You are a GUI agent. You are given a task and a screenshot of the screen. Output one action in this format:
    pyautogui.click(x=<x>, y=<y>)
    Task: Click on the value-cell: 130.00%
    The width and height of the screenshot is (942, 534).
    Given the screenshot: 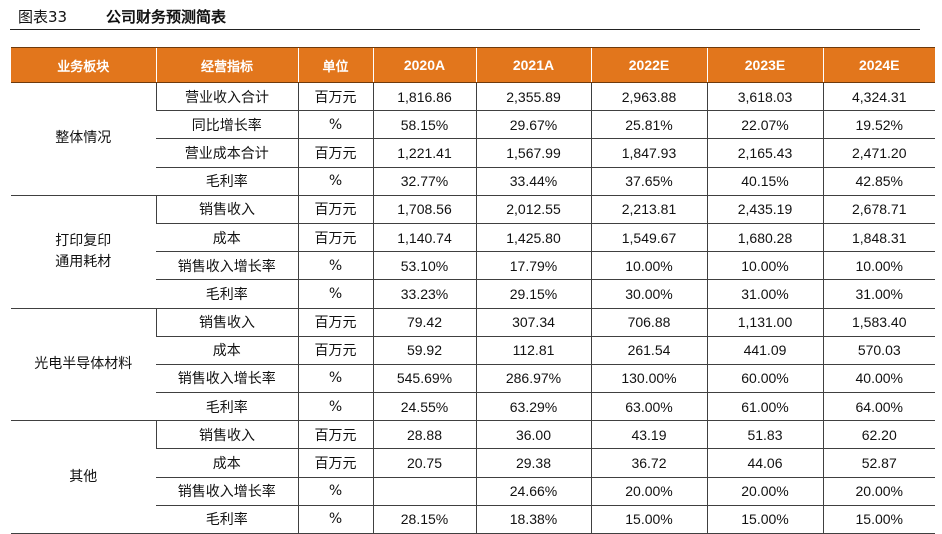 What is the action you would take?
    pyautogui.click(x=648, y=379)
    